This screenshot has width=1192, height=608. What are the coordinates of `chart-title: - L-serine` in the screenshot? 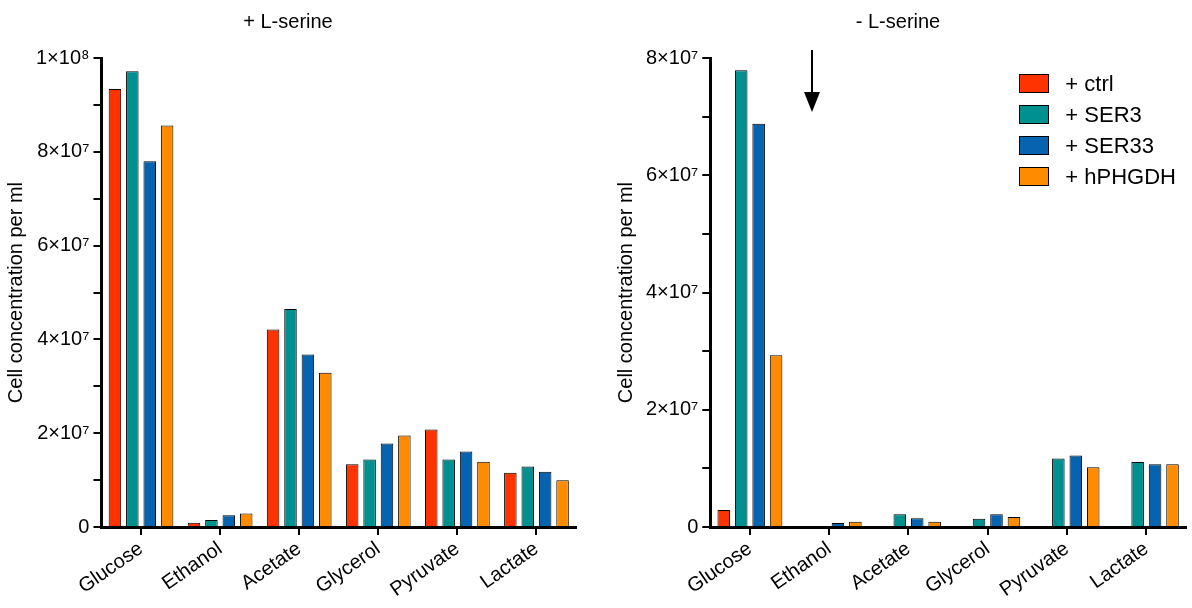 It's located at (898, 20).